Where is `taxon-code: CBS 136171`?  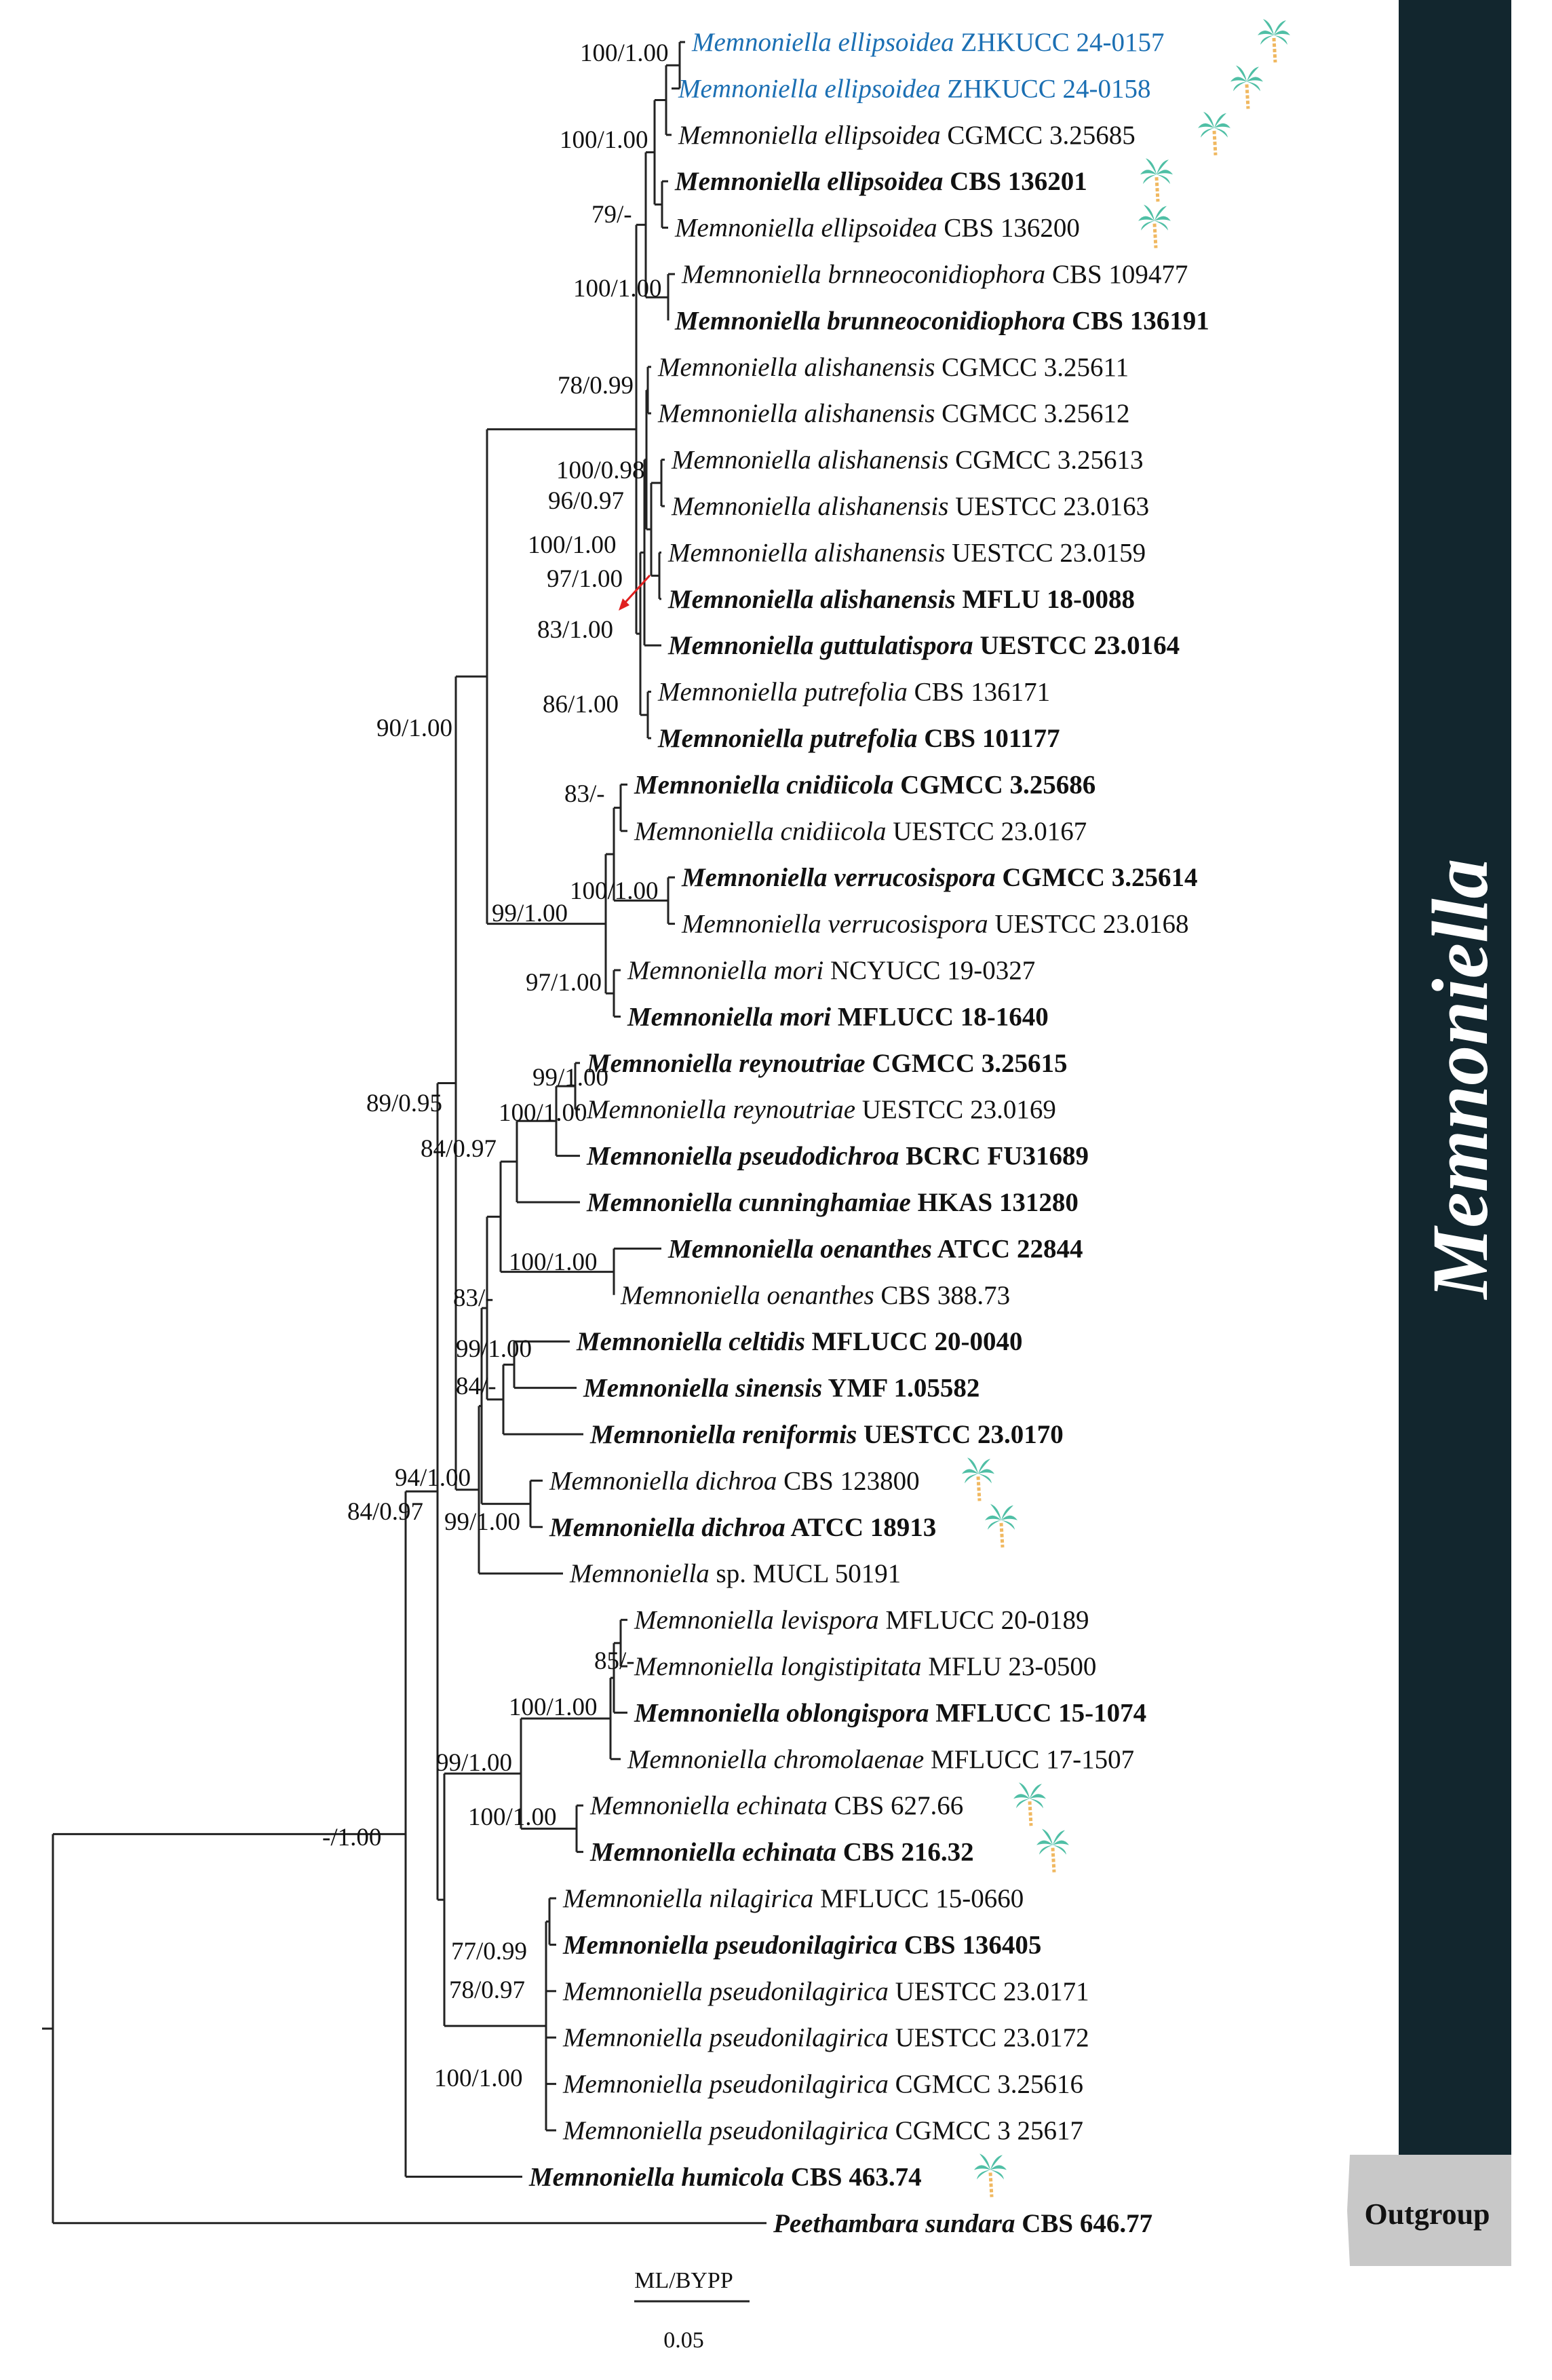
taxon-code: CBS 136171 is located at coordinates (979, 693).